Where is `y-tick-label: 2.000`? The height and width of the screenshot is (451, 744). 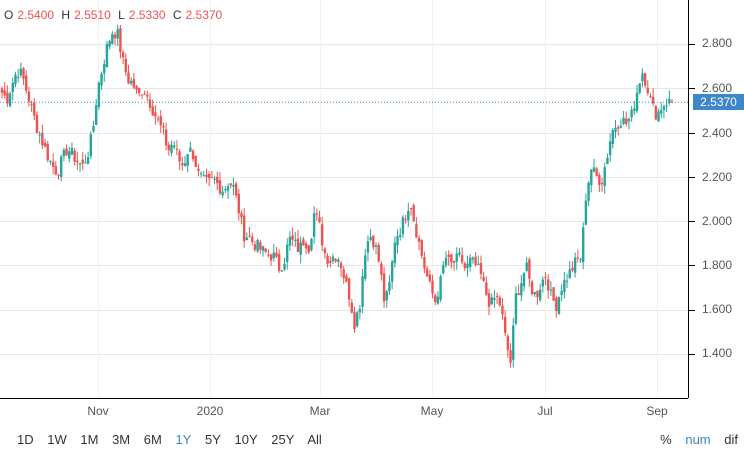
y-tick-label: 2.000 is located at coordinates (717, 221).